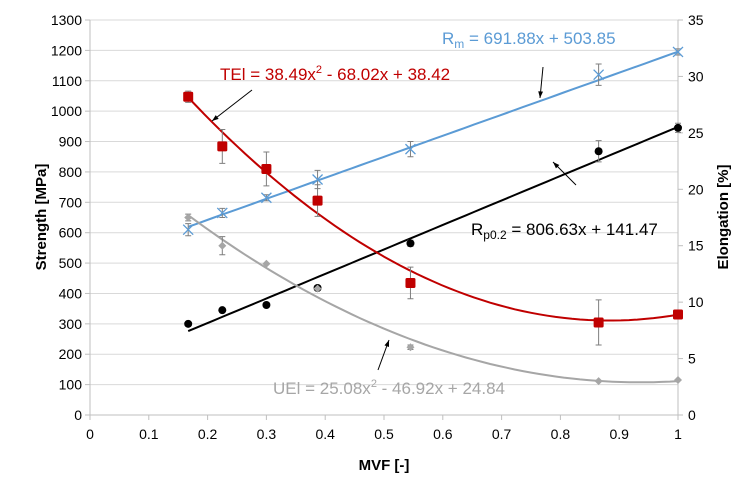  Describe the element at coordinates (66, 20) in the screenshot. I see `y-tick-label: 1300` at that location.